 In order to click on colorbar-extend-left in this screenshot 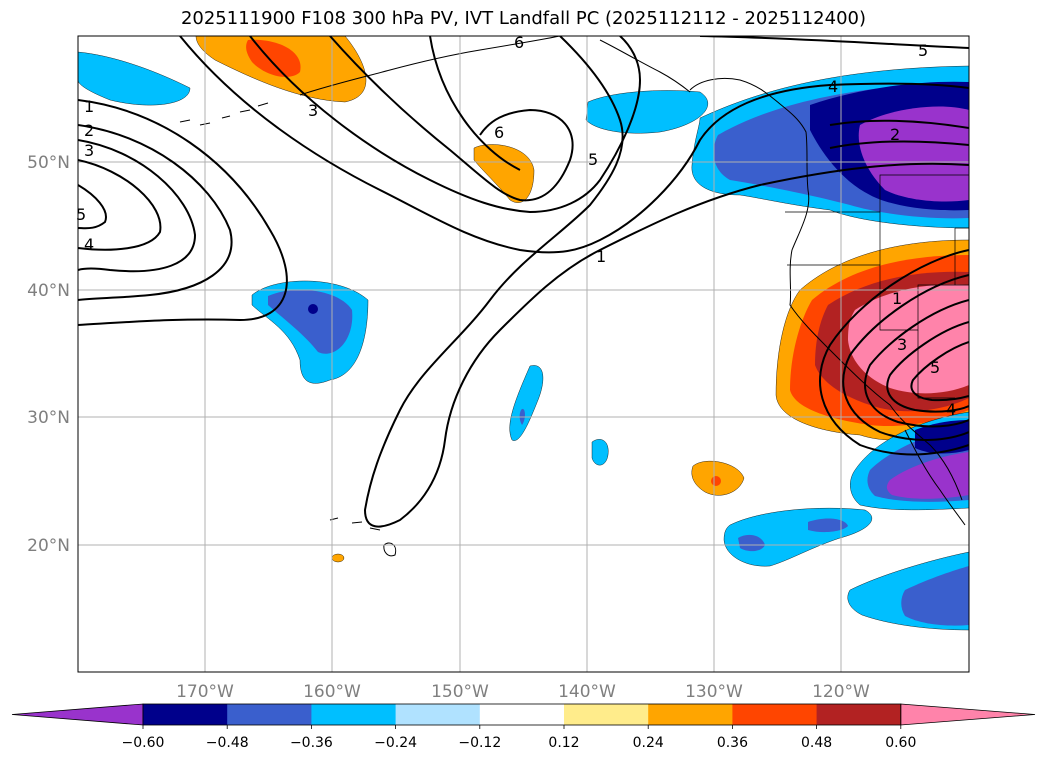, I will do `click(77, 714)`.